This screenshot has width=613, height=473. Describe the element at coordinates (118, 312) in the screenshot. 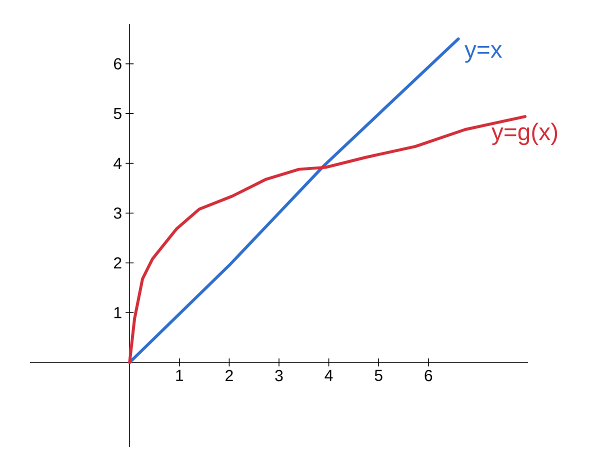

I see `y-tick-label: 1` at that location.